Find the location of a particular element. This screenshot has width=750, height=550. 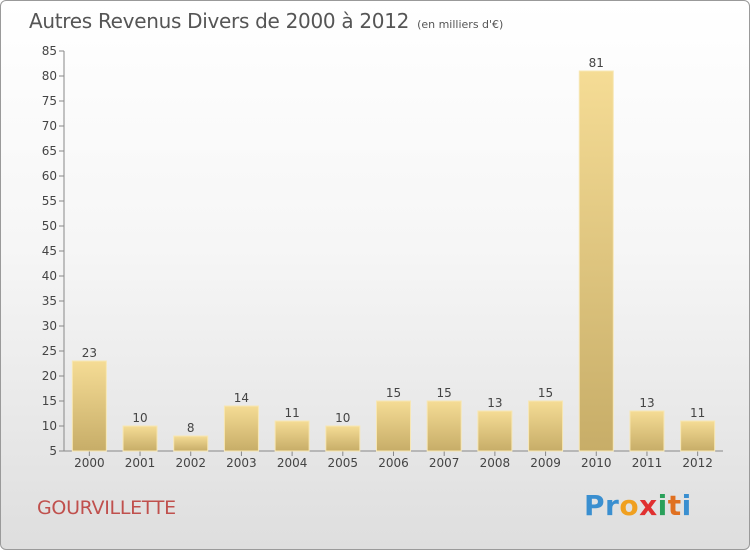

chart-subtitle: (en milliers d'€) is located at coordinates (460, 24).